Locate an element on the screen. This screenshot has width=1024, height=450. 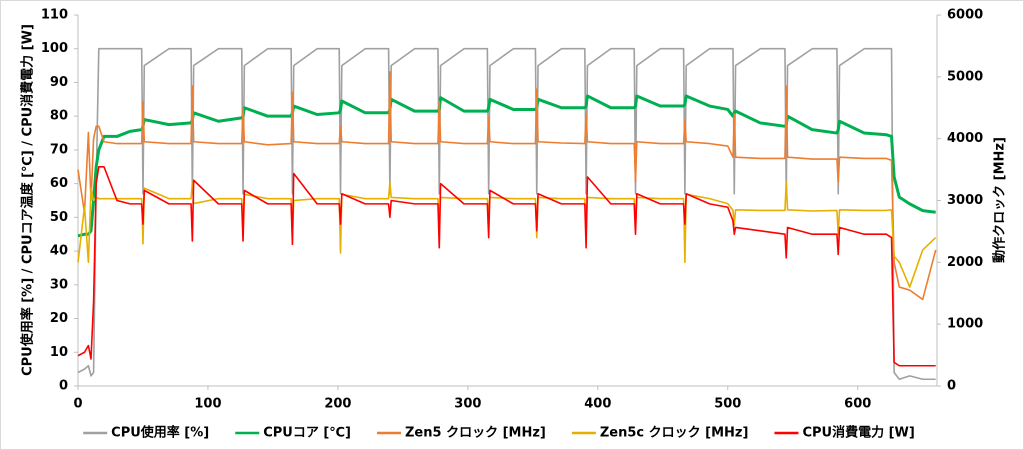
x-tick-label: 400 is located at coordinates (597, 404).